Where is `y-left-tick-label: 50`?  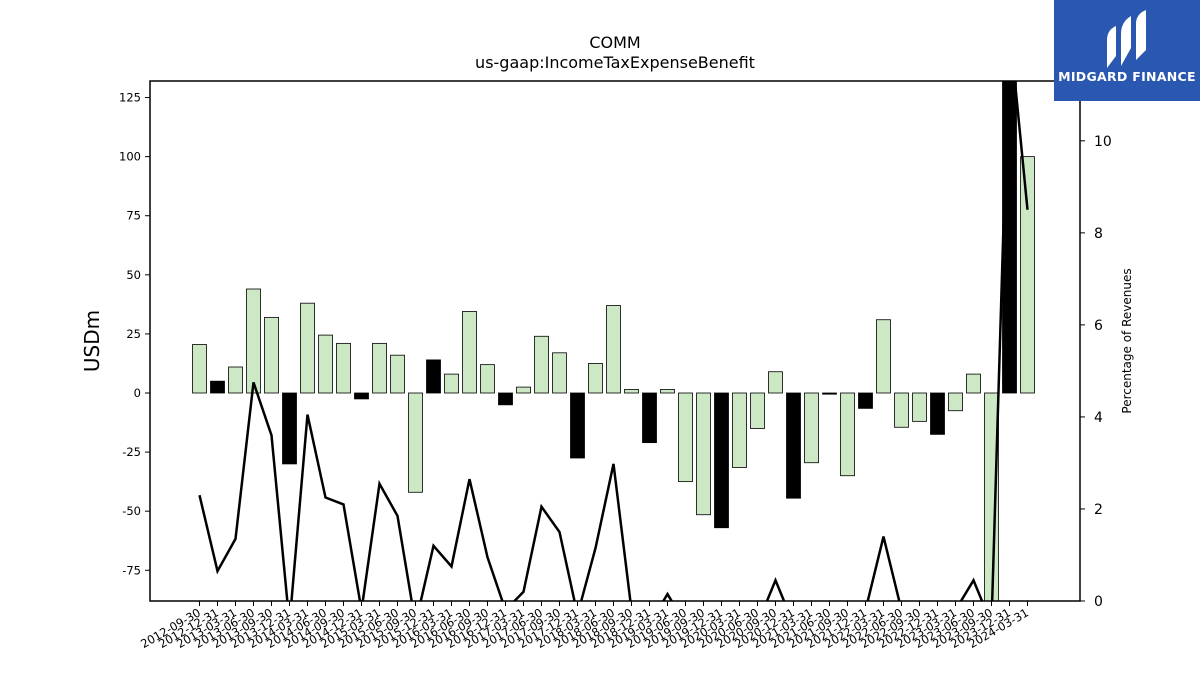 y-left-tick-label: 50 is located at coordinates (133, 275).